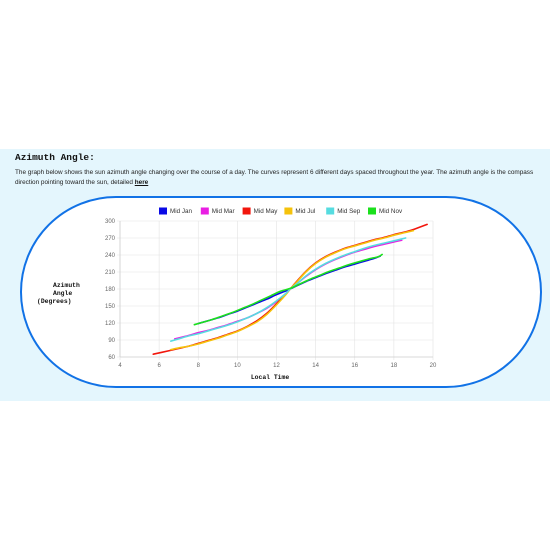 The width and height of the screenshot is (550, 550). What do you see at coordinates (110, 307) in the screenshot?
I see `y-tick-label: 150` at bounding box center [110, 307].